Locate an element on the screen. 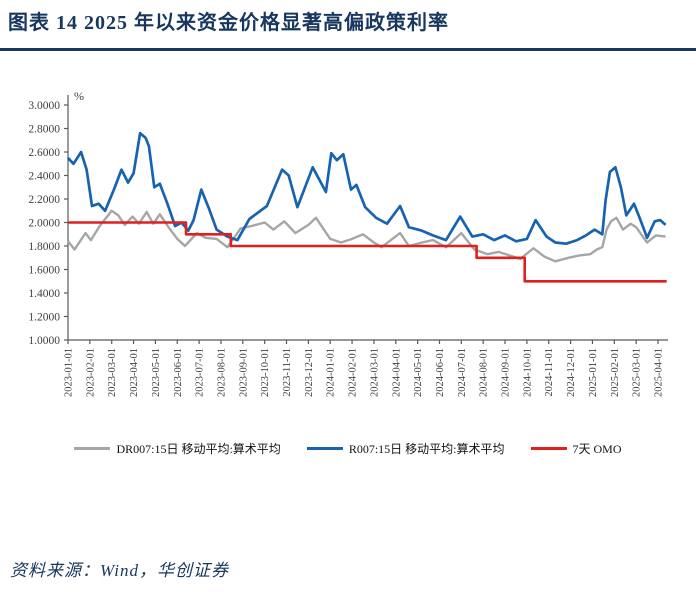 This screenshot has width=696, height=600. svg-text: 2023-03-01 is located at coordinates (112, 372).